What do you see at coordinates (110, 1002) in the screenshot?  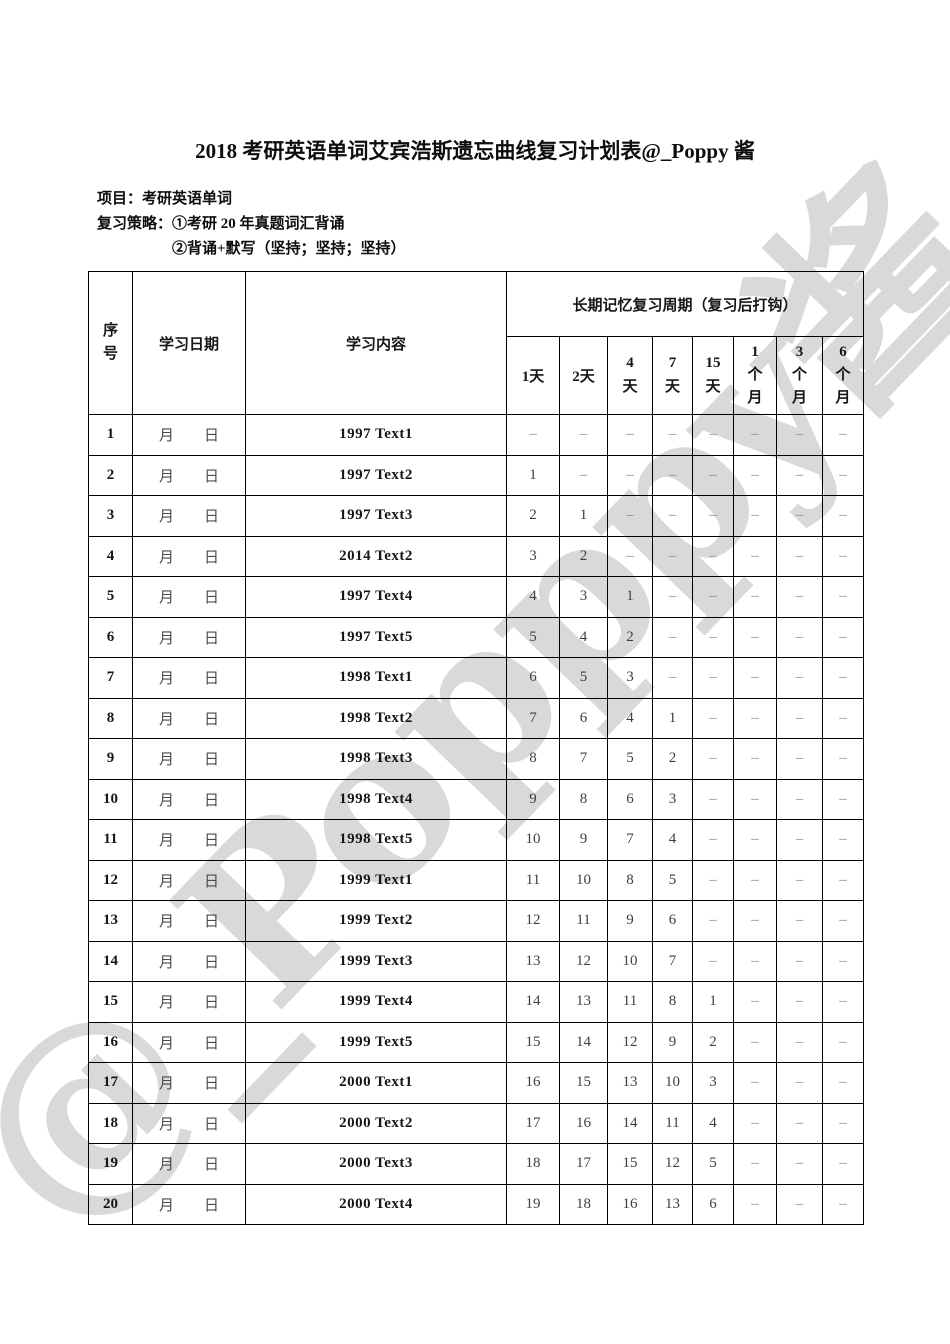 I see `row-index-cell: 15` at bounding box center [110, 1002].